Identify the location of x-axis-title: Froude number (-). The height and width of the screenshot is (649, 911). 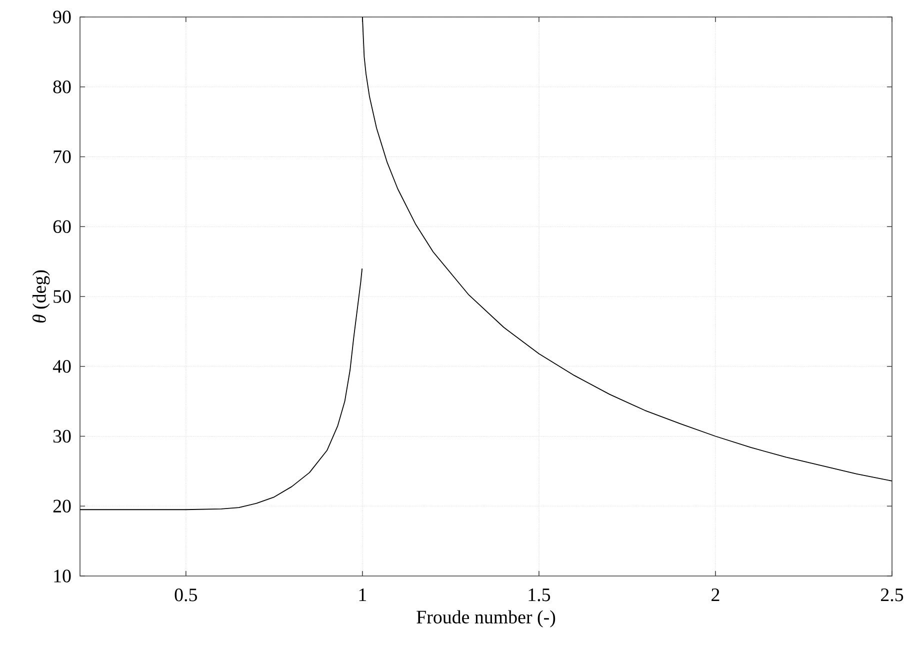
(486, 619).